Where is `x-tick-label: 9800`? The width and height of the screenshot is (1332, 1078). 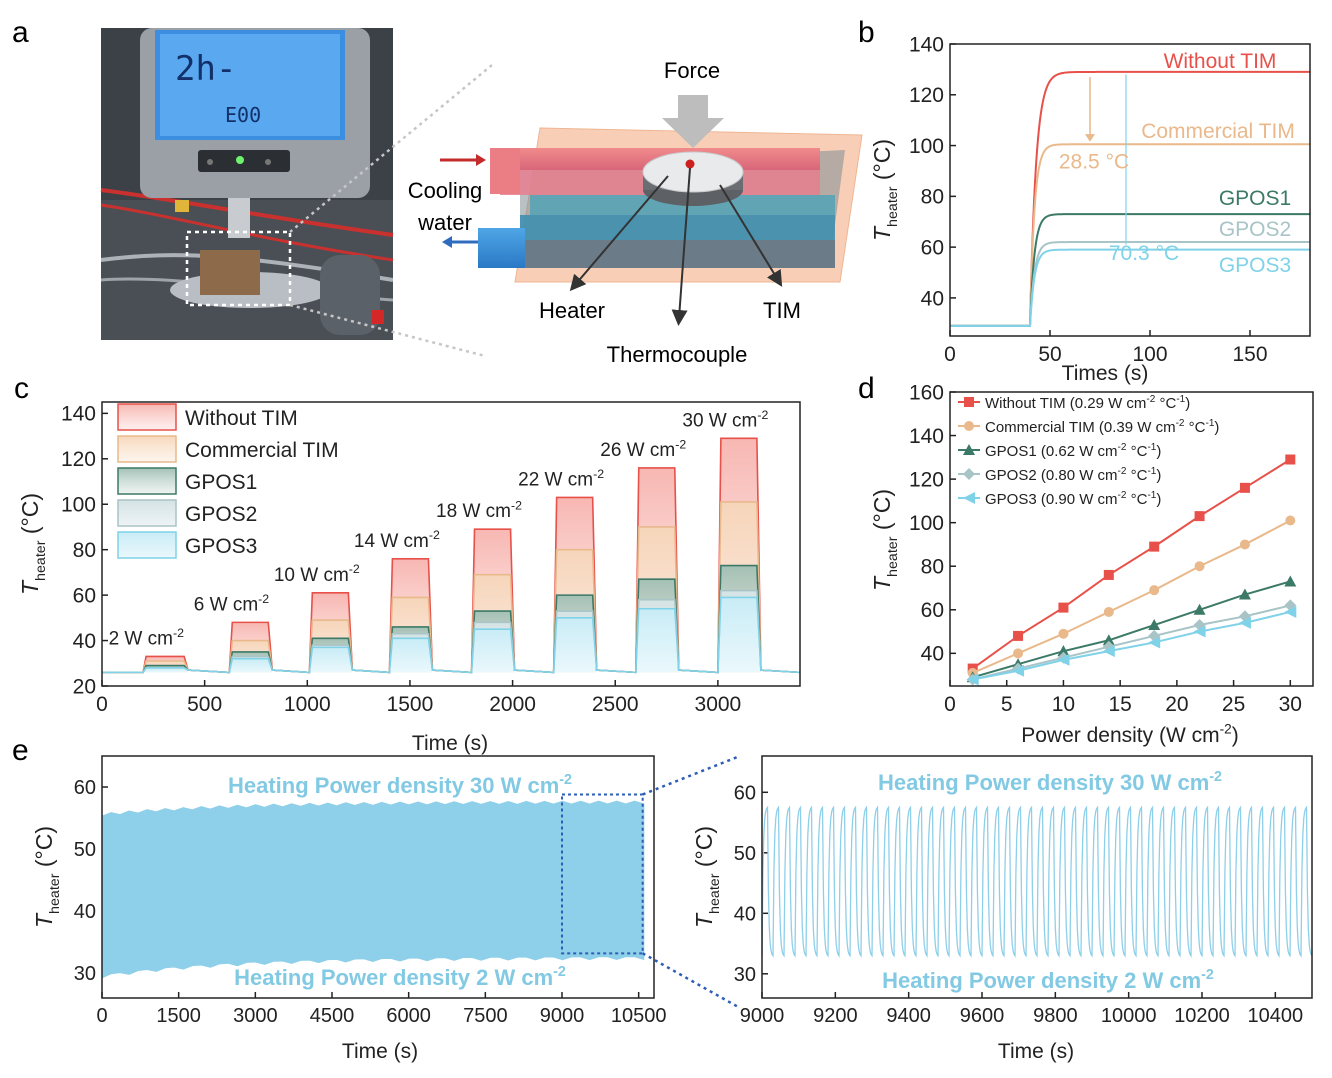
x-tick-label: 9800 is located at coordinates (1055, 1016).